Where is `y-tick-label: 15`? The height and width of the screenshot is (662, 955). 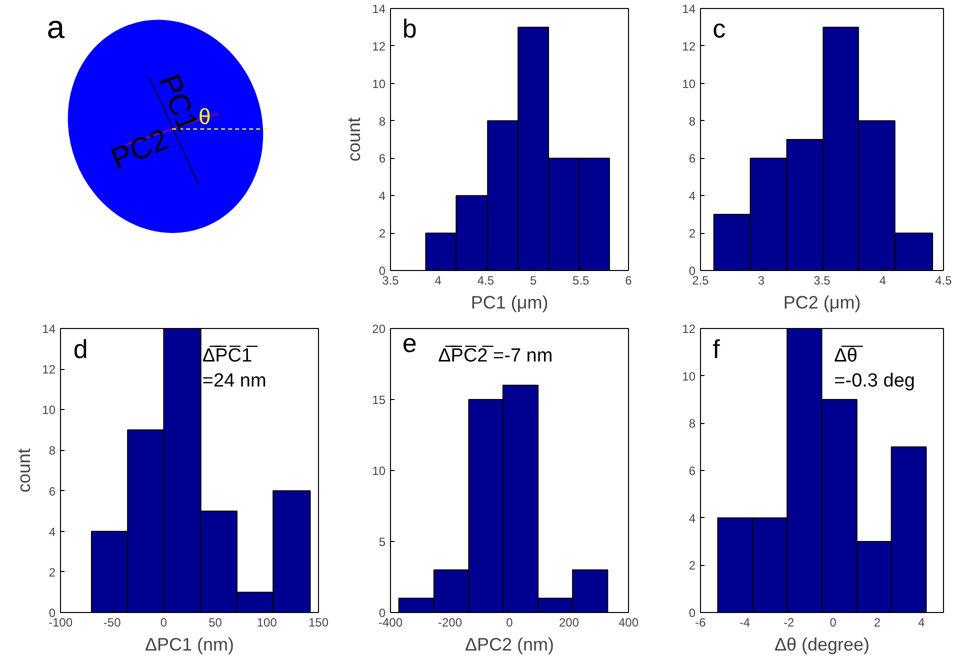 y-tick-label: 15 is located at coordinates (379, 400).